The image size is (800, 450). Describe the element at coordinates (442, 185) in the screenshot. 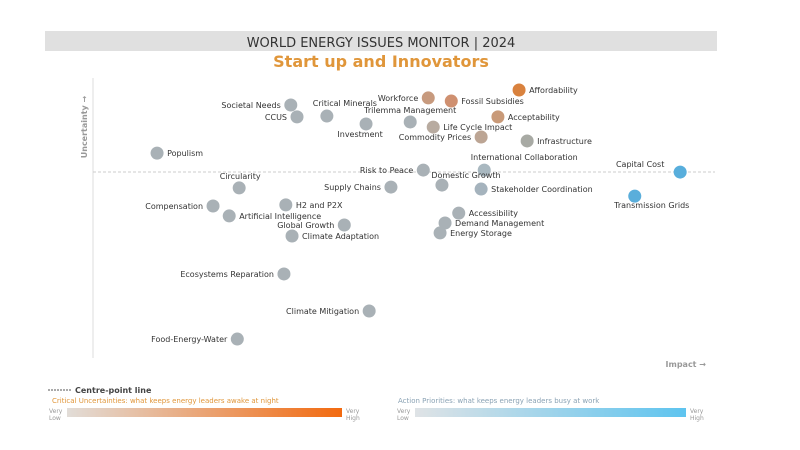

I see `point-domestic-growth` at that location.